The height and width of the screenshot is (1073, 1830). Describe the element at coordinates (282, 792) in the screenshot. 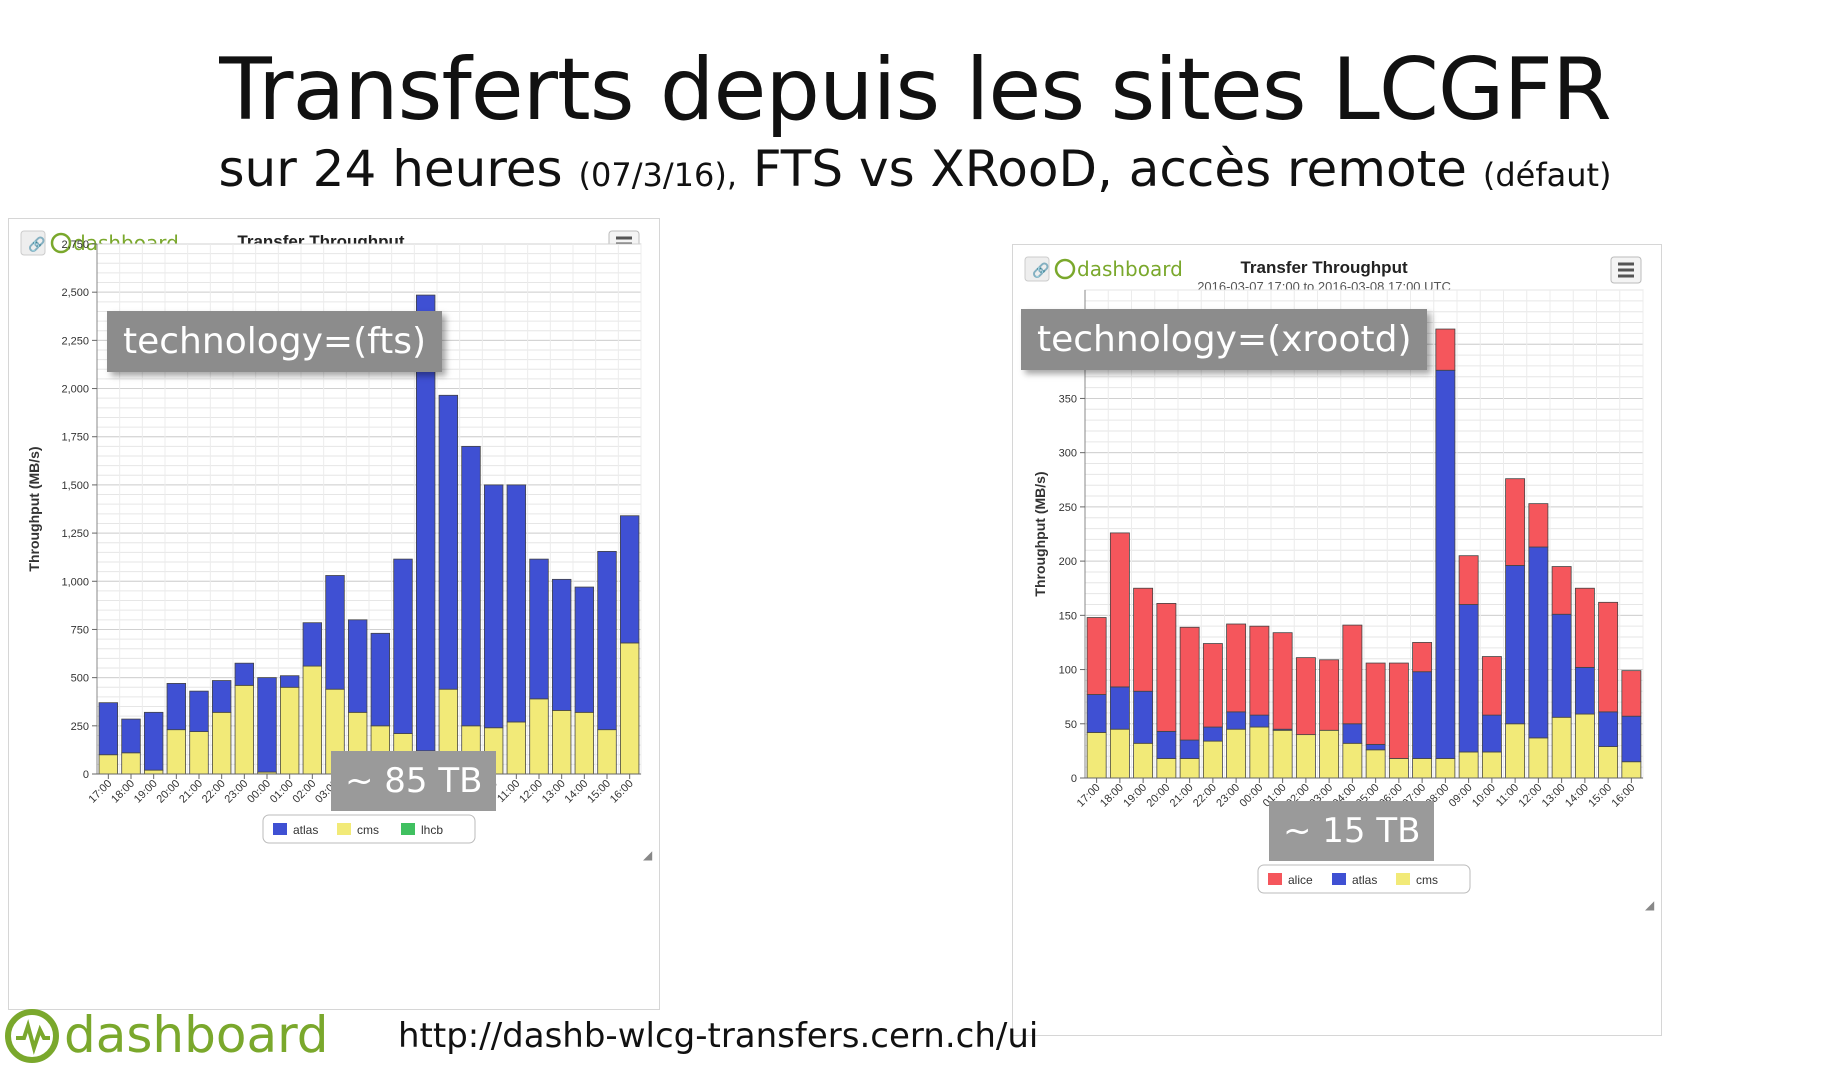

I see `x-tick-label: 01:00` at that location.